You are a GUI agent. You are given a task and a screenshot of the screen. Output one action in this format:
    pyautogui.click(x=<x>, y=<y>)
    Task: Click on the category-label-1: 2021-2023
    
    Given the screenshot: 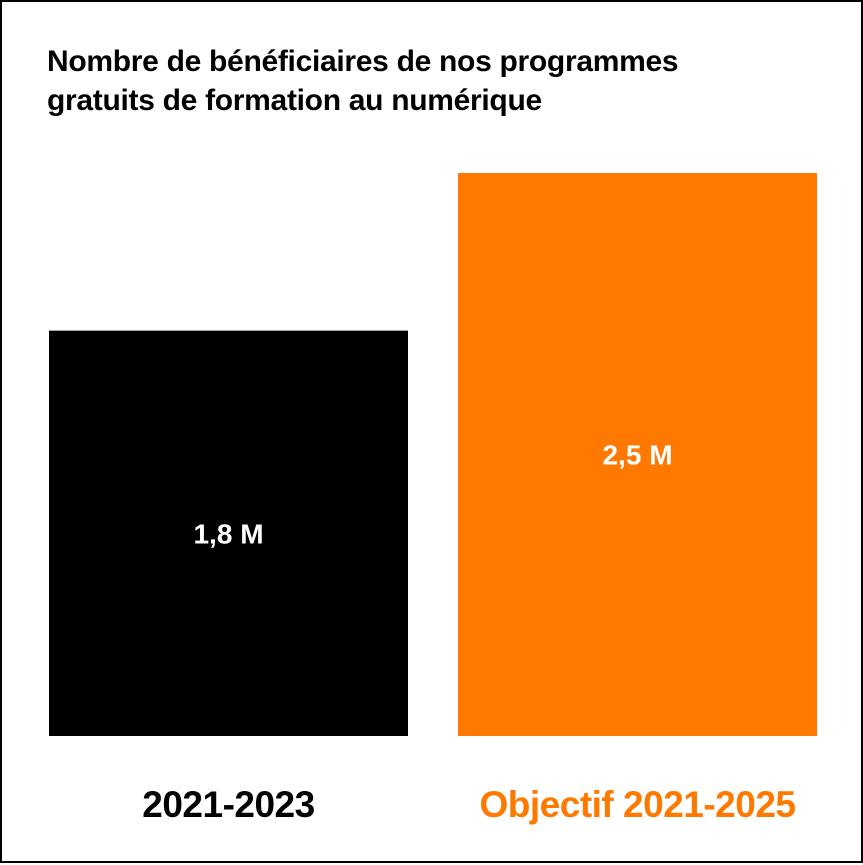 What is the action you would take?
    pyautogui.click(x=228, y=804)
    